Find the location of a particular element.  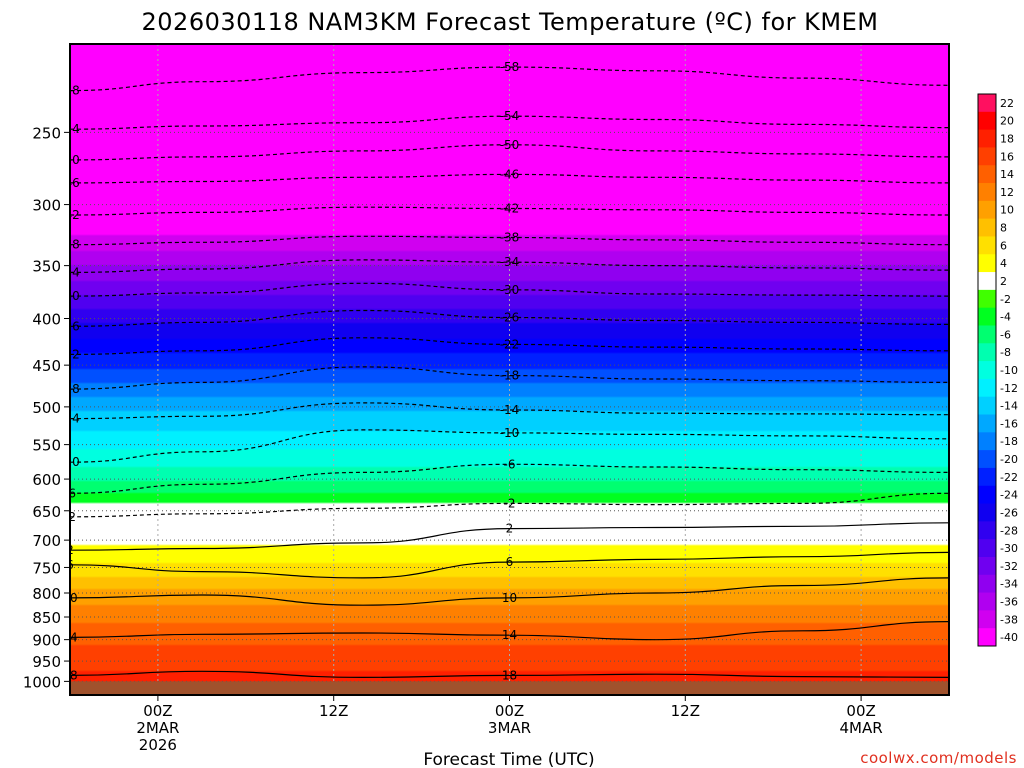

x-tick-label: 12Z is located at coordinates (685, 711).